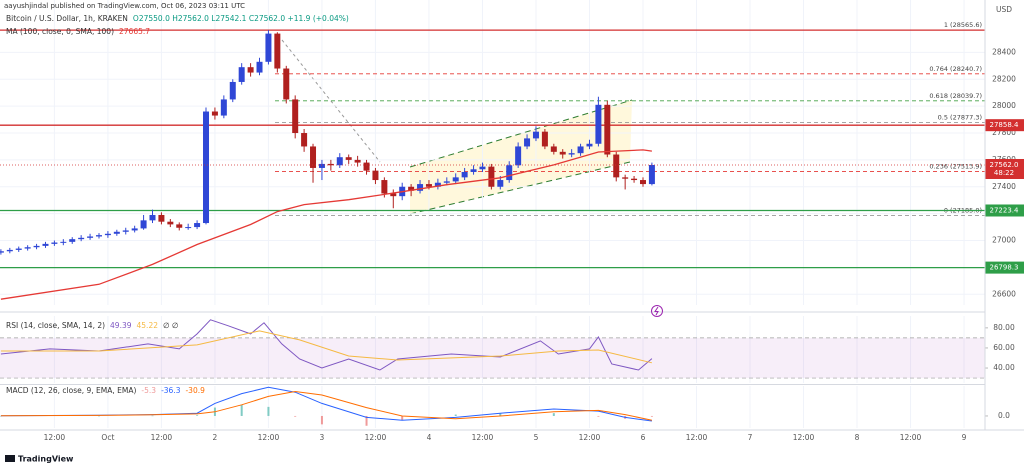 The width and height of the screenshot is (1024, 468). Describe the element at coordinates (170, 325) in the screenshot. I see `legend-text: ∅ ∅` at that location.